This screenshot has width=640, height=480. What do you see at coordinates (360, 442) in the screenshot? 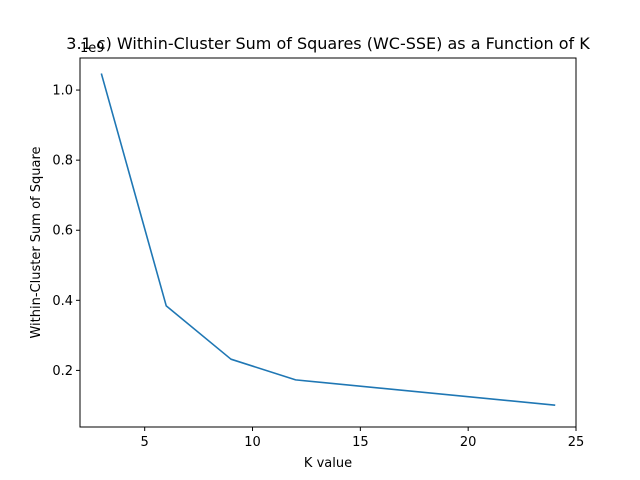
I see `x-tick-label-15: 15` at bounding box center [360, 442].